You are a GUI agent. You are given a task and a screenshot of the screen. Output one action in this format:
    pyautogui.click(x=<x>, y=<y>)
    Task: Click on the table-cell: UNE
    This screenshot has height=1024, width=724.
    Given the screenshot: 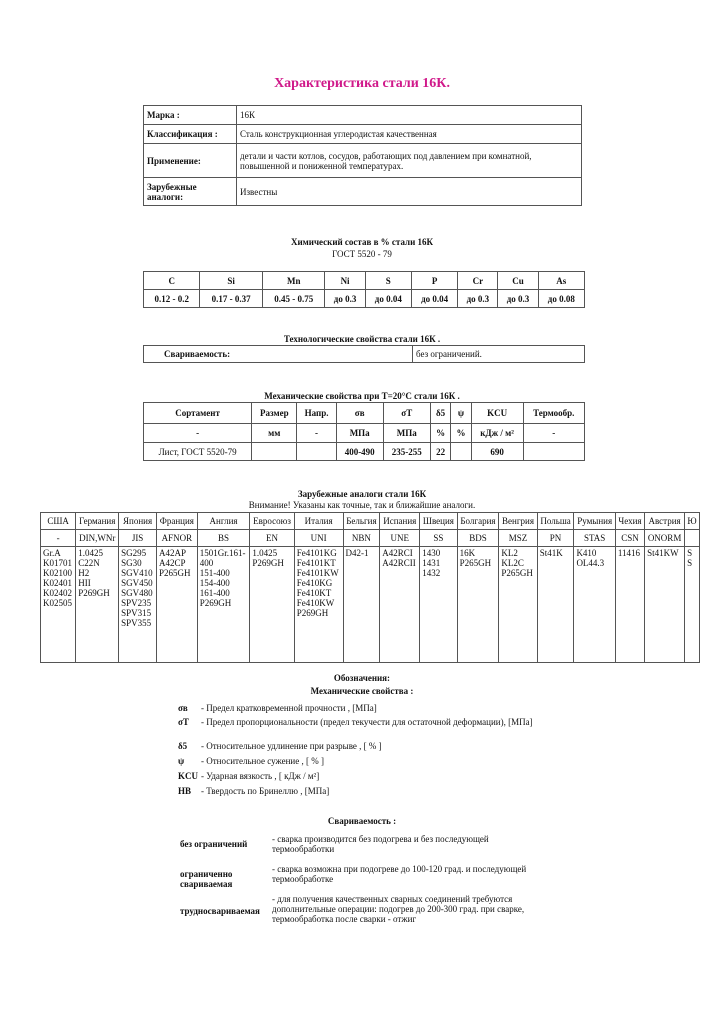 What is the action you would take?
    pyautogui.click(x=400, y=538)
    